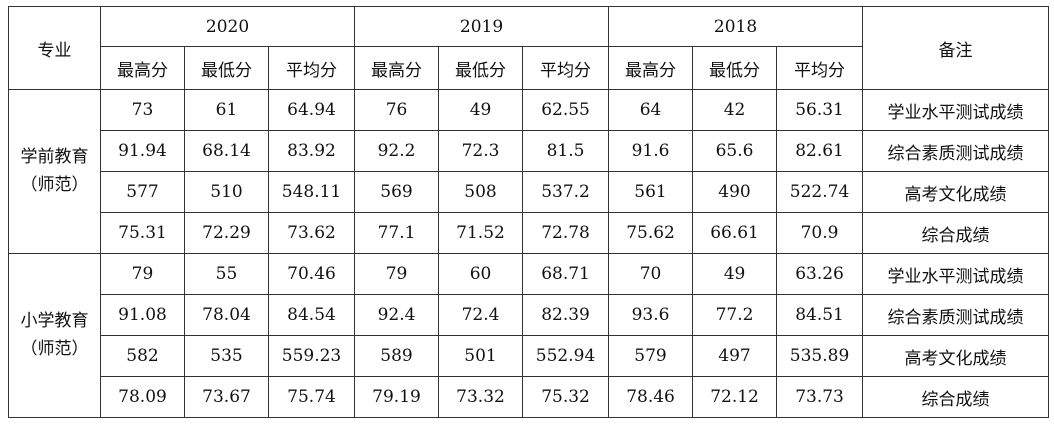 This screenshot has height=434, width=1054. I want to click on score-cell: 70, so click(651, 274).